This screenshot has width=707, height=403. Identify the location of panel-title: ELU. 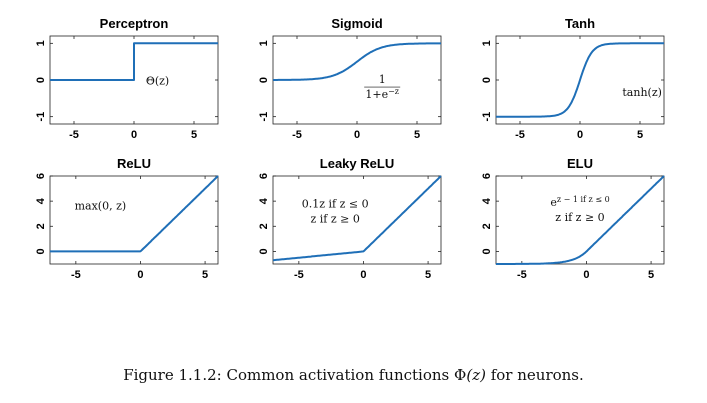
(580, 163).